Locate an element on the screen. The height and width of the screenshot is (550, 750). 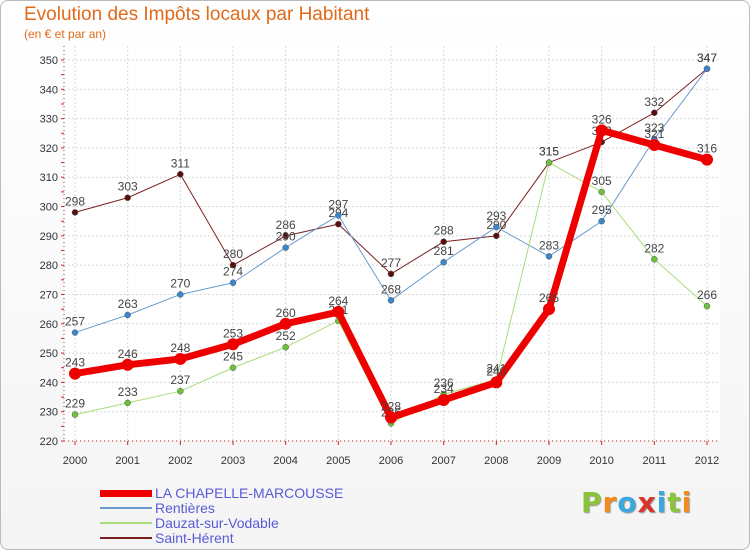
x-tick-label: 2006 is located at coordinates (391, 461).